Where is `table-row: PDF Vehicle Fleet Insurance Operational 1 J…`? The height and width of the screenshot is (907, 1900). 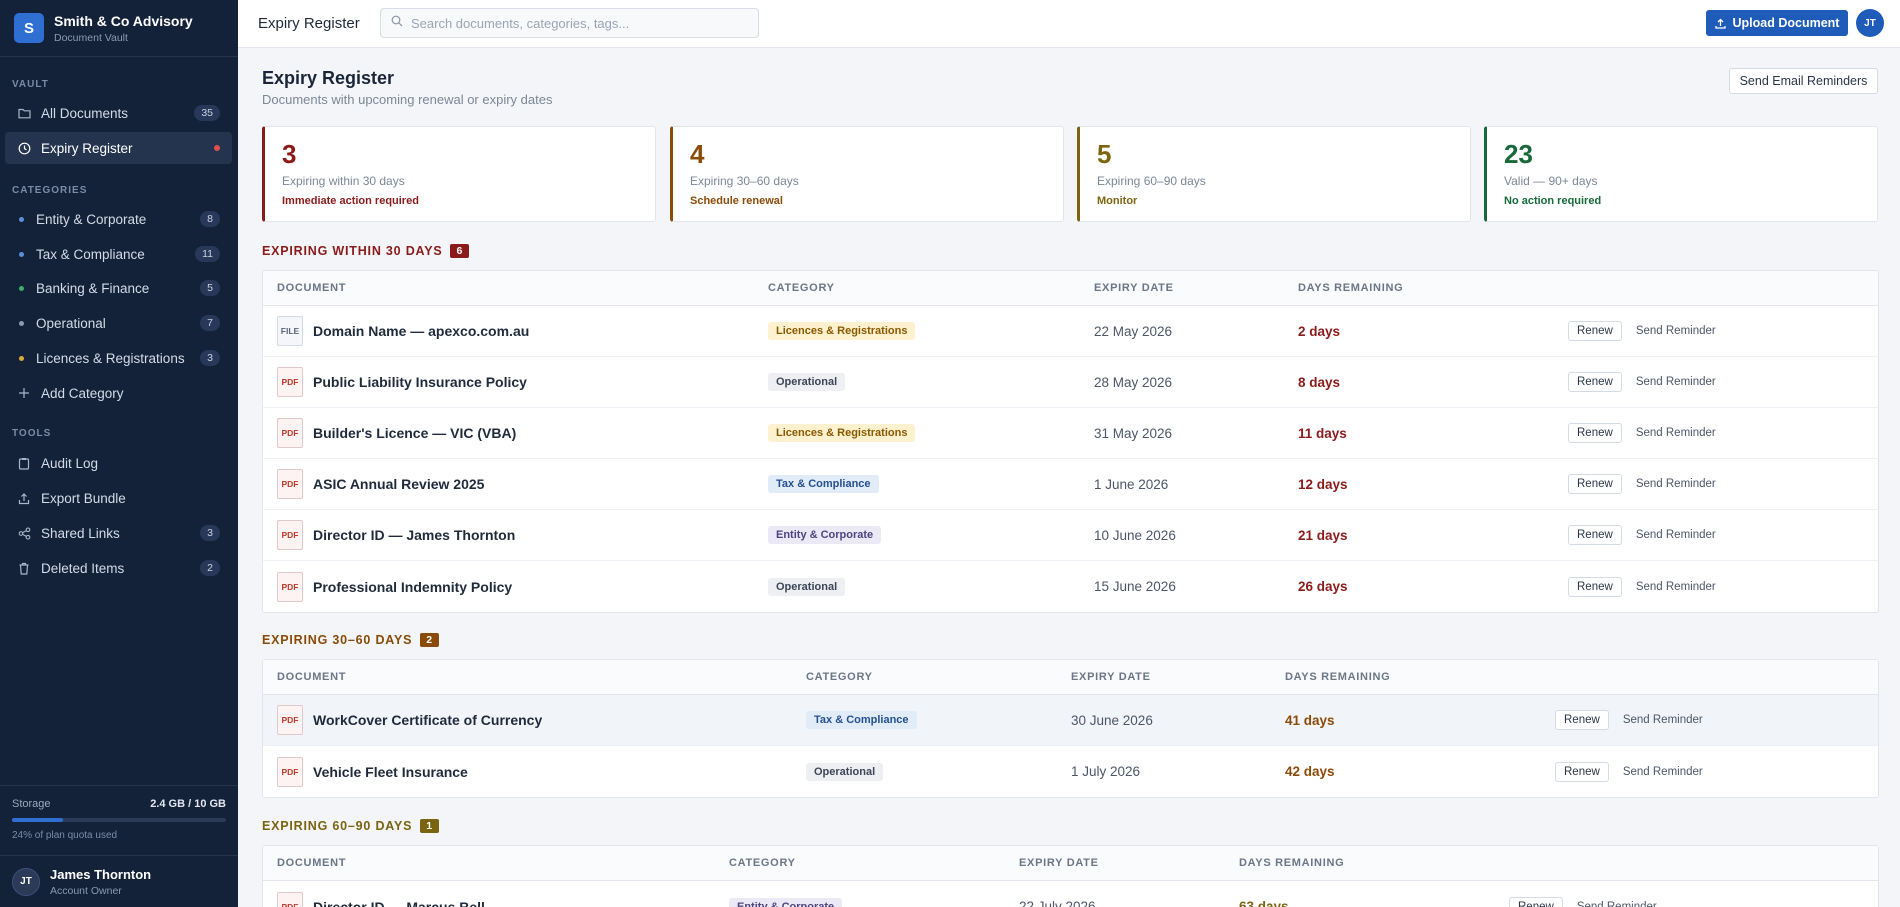
table-row: PDF Vehicle Fleet Insurance Operational 1 J… is located at coordinates (1070, 771).